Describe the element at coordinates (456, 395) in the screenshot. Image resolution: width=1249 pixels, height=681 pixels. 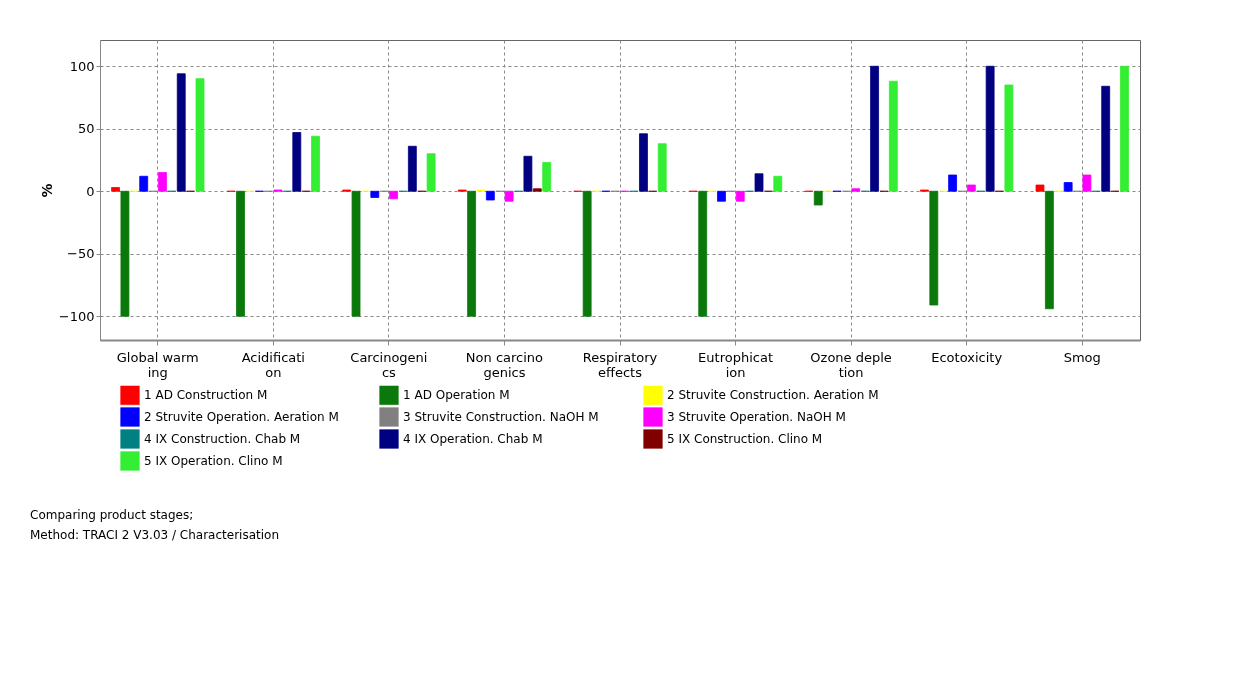
I see `legend-label: 1 AD Operation M` at that location.